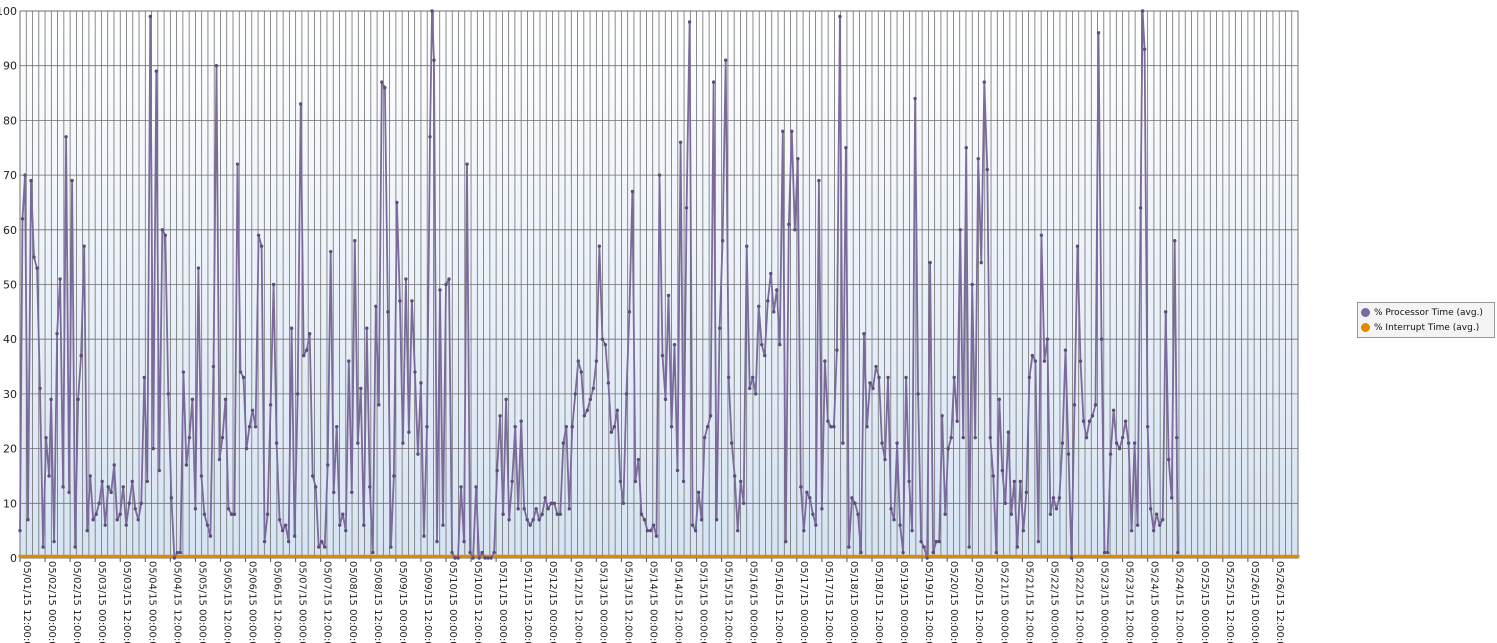 This screenshot has height=643, width=1497. I want to click on y-axis: 0 10 20 30 40 50 60 70 80 90 100, so click(8, 285).